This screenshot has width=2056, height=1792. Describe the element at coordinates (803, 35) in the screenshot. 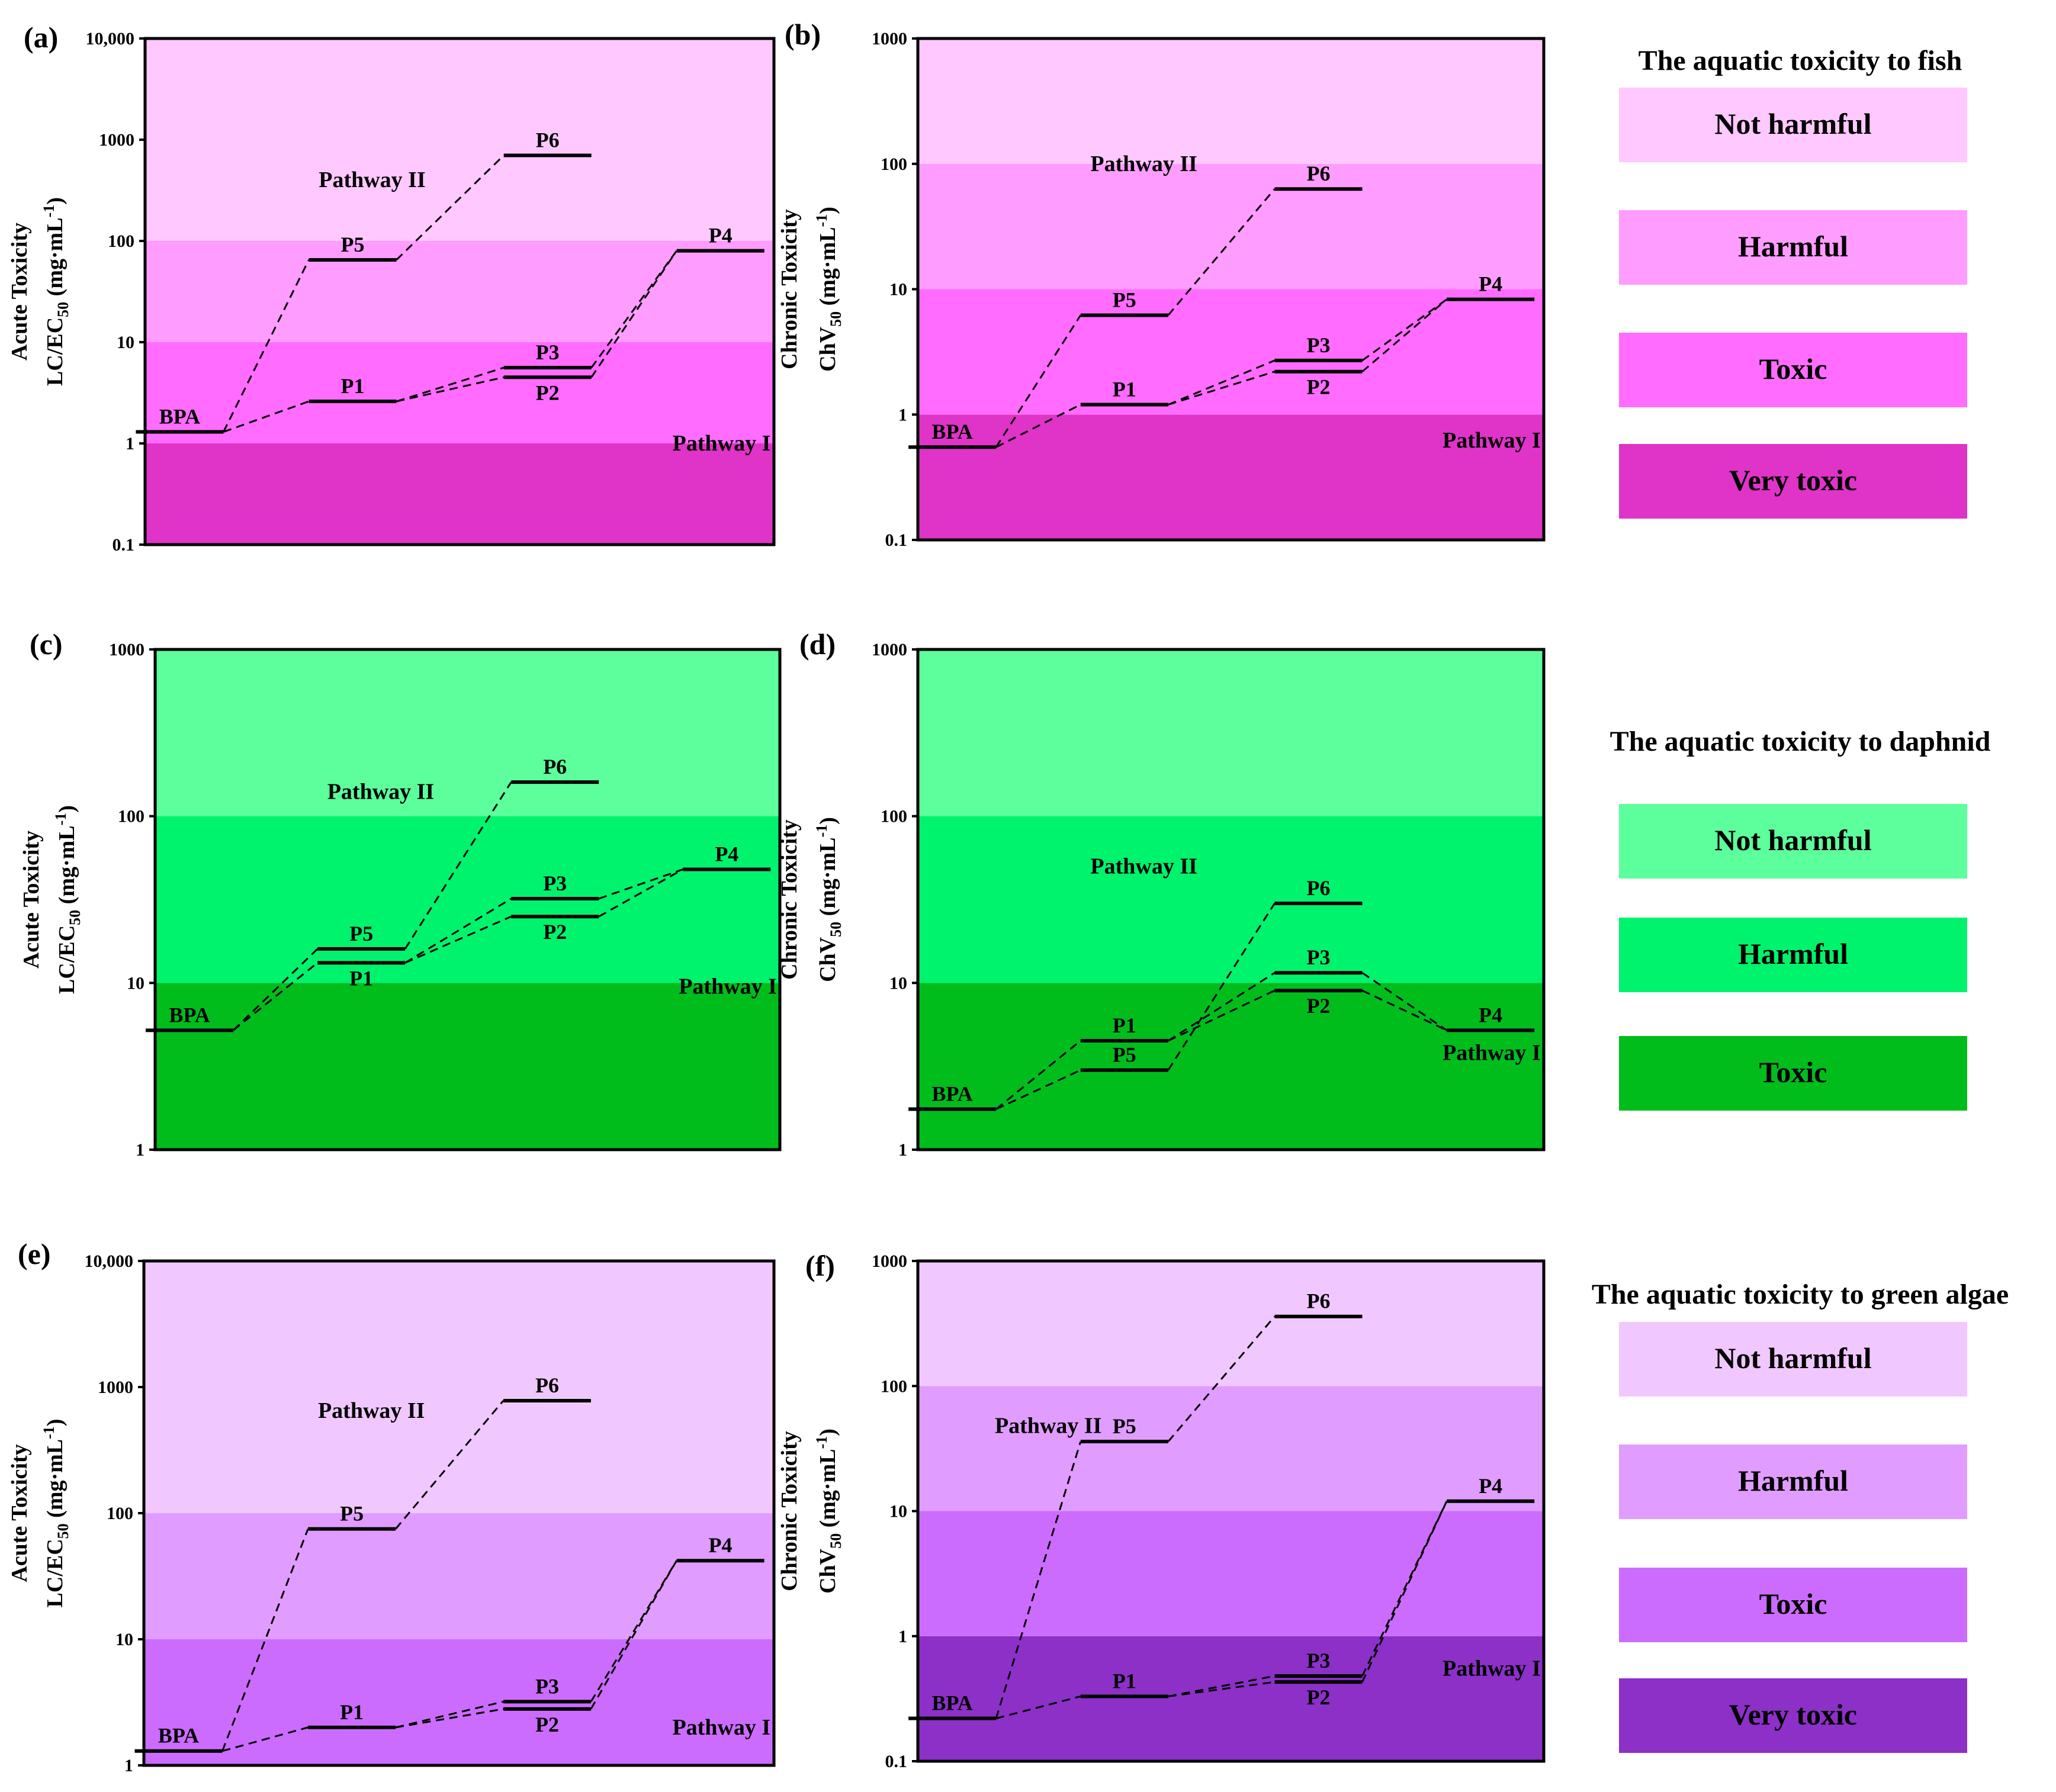

I see `panel-label: (b)` at that location.